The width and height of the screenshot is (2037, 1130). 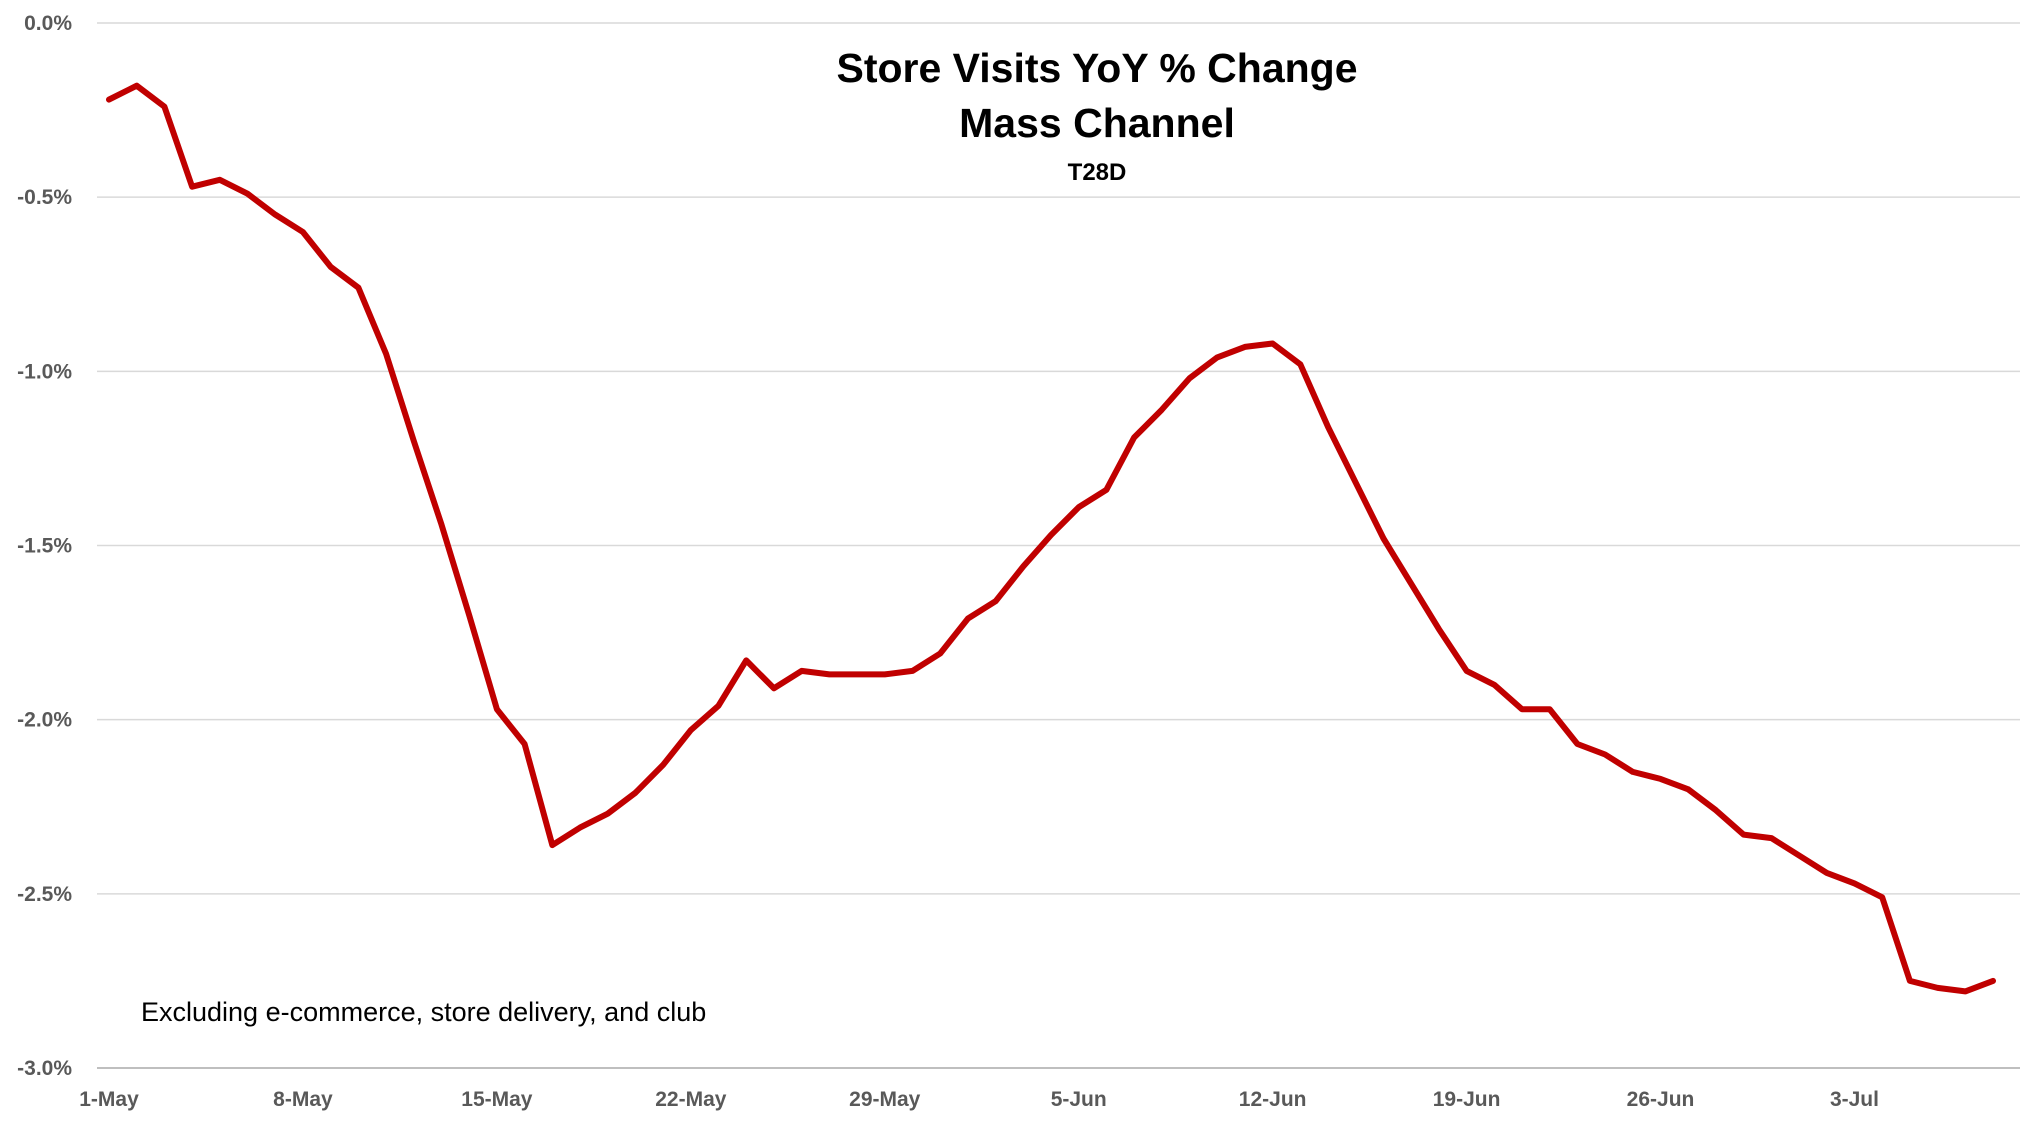 I want to click on x-tick-label: 15-May, so click(x=497, y=1099).